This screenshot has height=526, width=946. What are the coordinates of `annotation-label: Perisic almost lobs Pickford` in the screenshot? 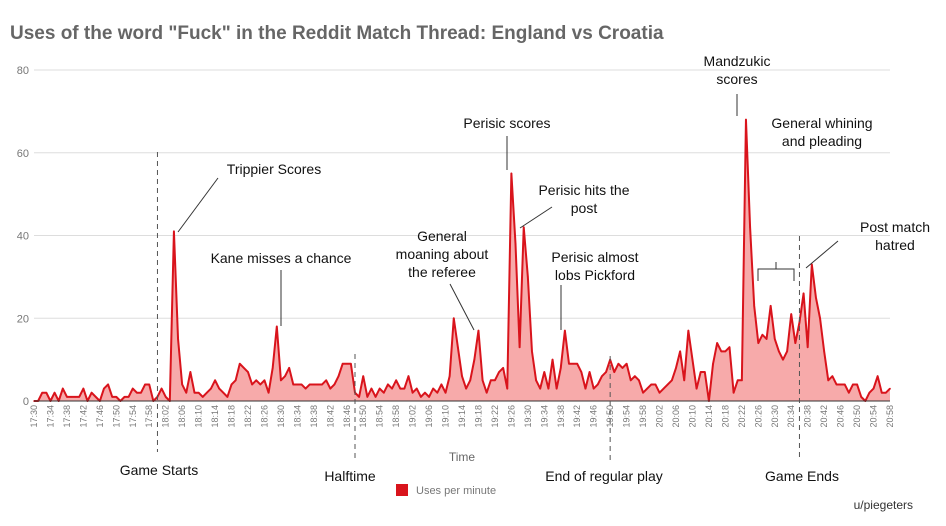 It's located at (594, 266).